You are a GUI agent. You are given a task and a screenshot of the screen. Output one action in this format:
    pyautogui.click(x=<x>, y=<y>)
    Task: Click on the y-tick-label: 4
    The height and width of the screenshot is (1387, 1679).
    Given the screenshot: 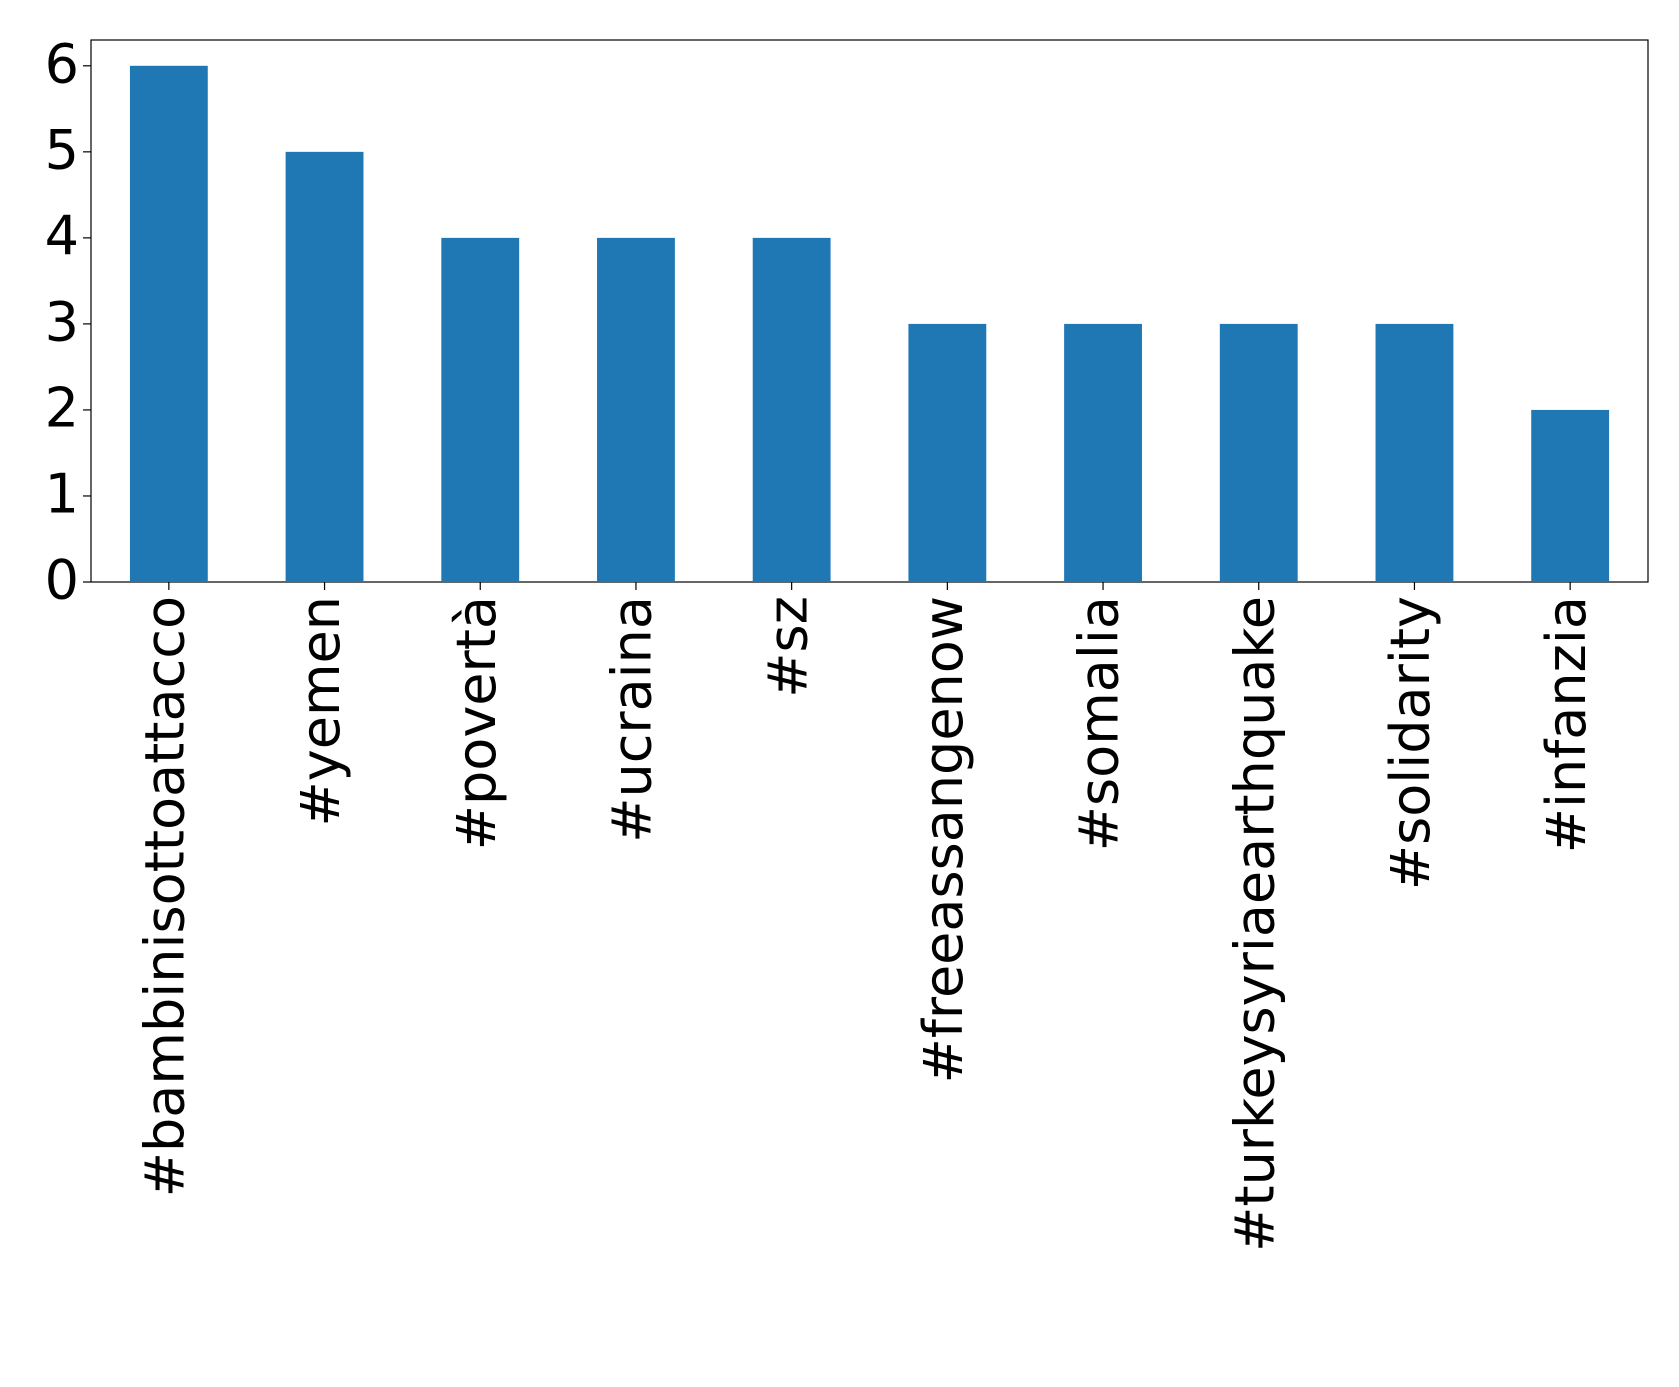 What is the action you would take?
    pyautogui.click(x=62, y=236)
    